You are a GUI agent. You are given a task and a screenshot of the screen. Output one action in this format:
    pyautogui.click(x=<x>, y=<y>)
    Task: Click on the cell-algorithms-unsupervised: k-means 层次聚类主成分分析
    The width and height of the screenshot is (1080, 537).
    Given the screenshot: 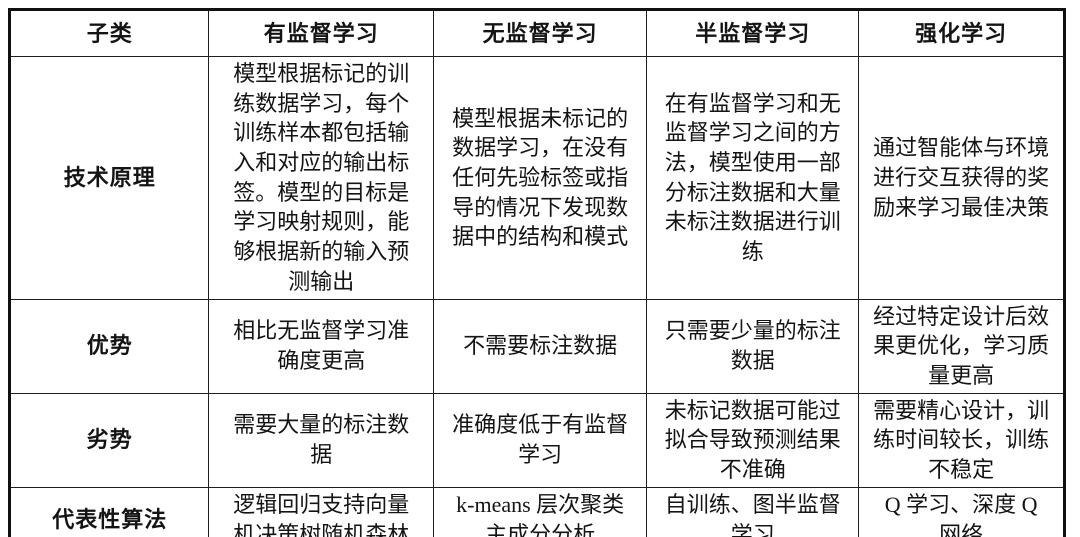 What is the action you would take?
    pyautogui.click(x=540, y=511)
    